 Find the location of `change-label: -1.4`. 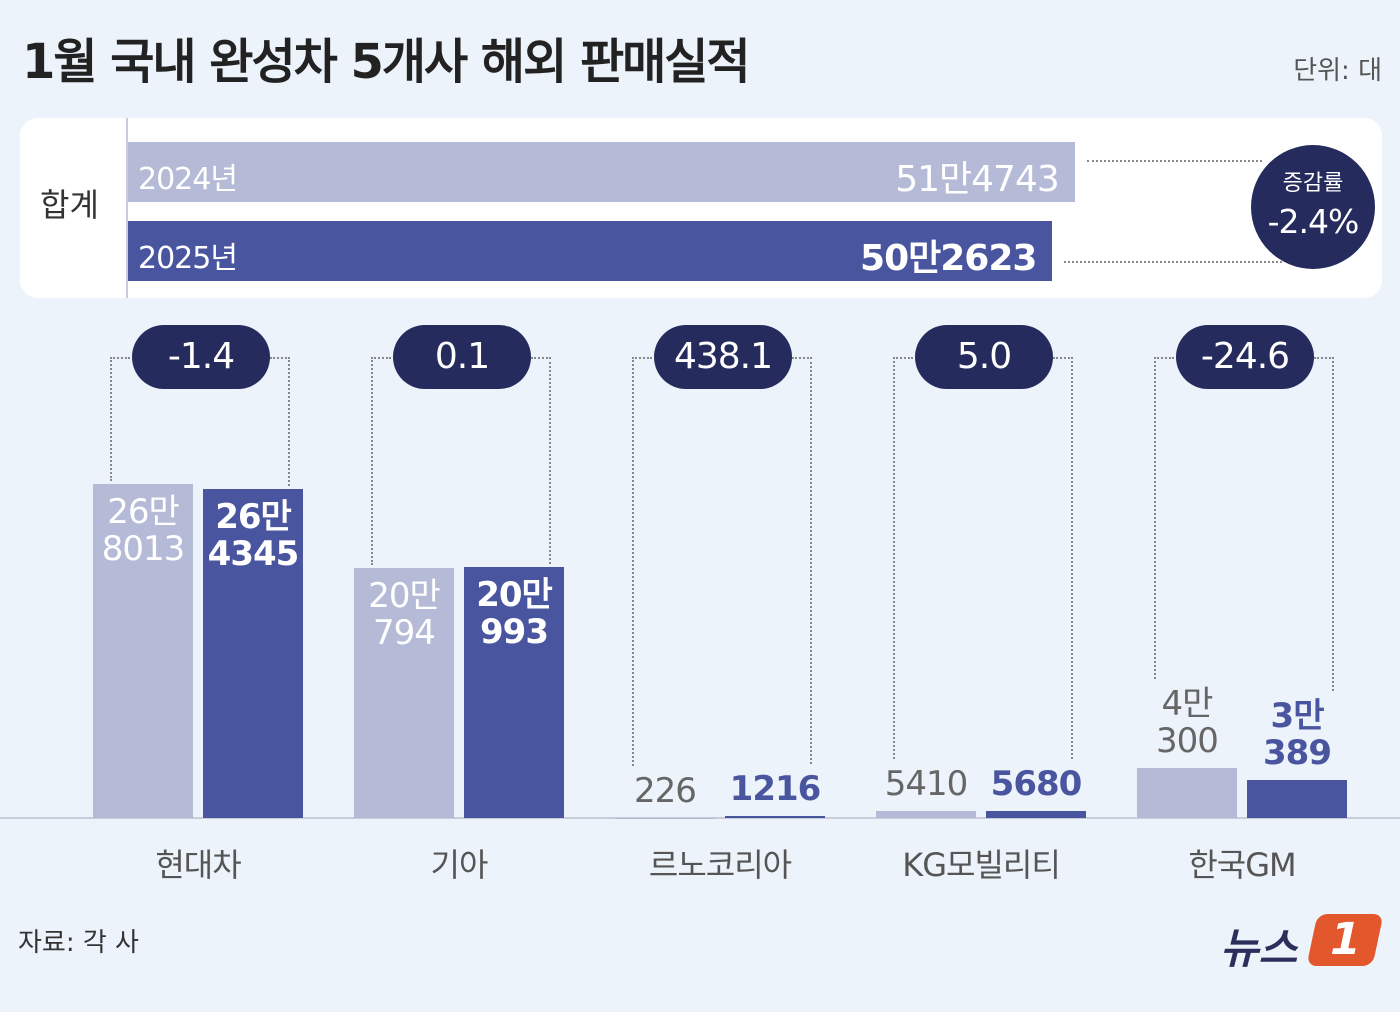

change-label: -1.4 is located at coordinates (201, 356).